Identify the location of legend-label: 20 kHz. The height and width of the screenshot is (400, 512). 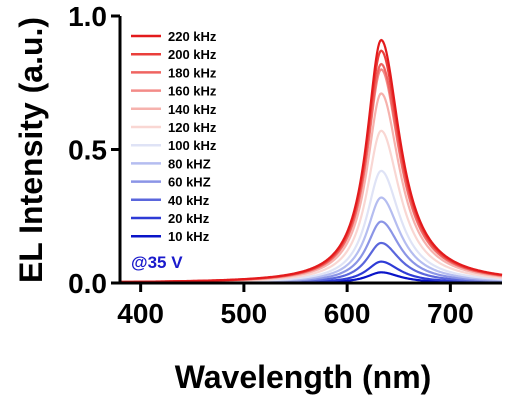
(189, 218).